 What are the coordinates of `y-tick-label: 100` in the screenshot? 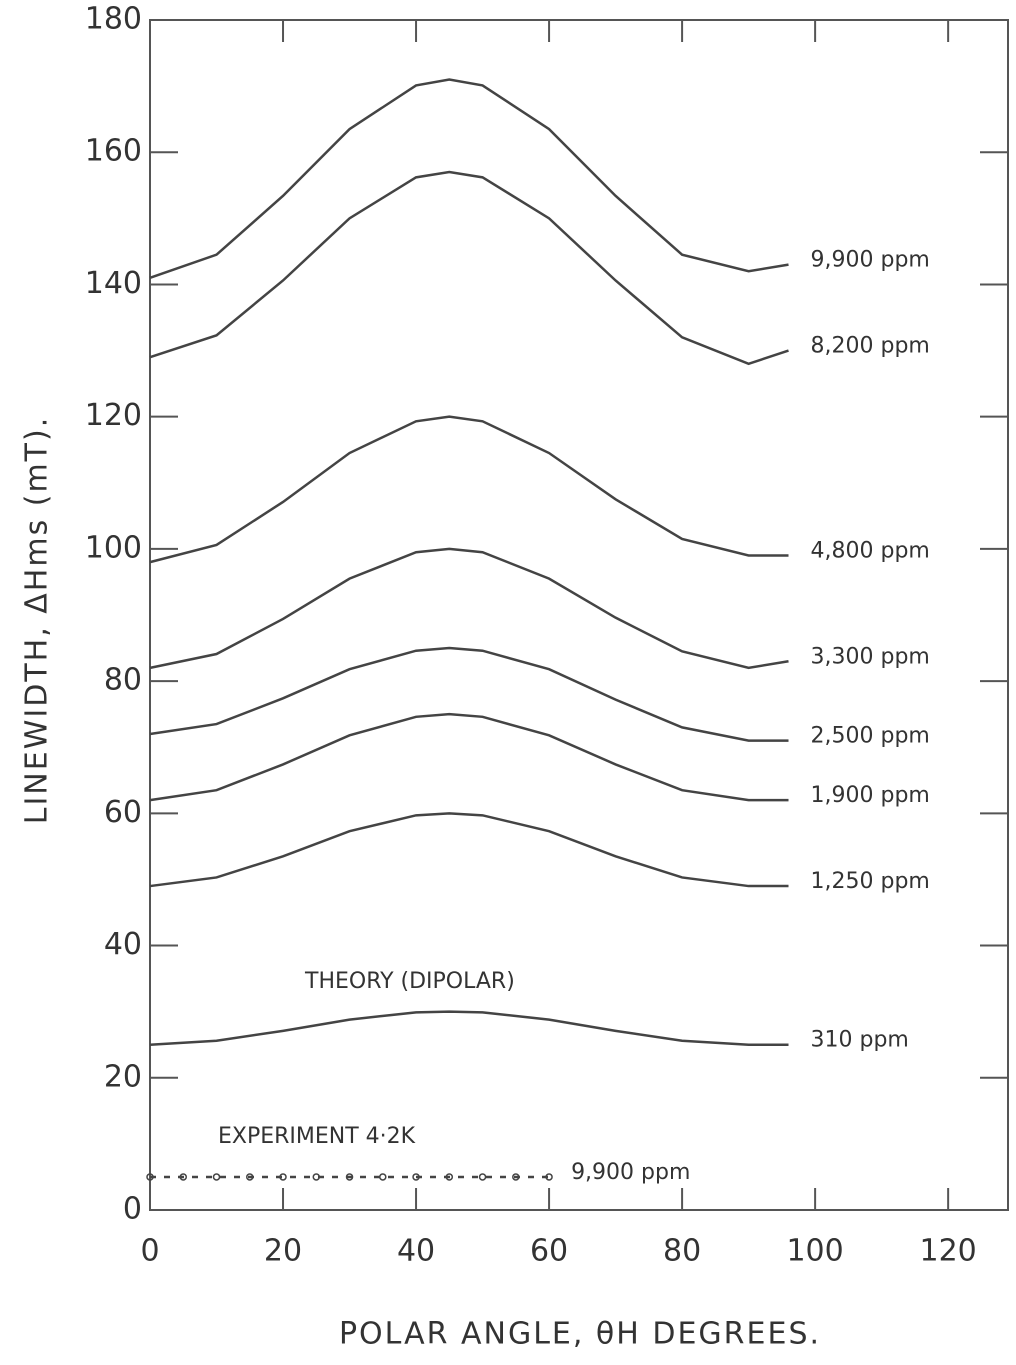 It's located at (113, 547).